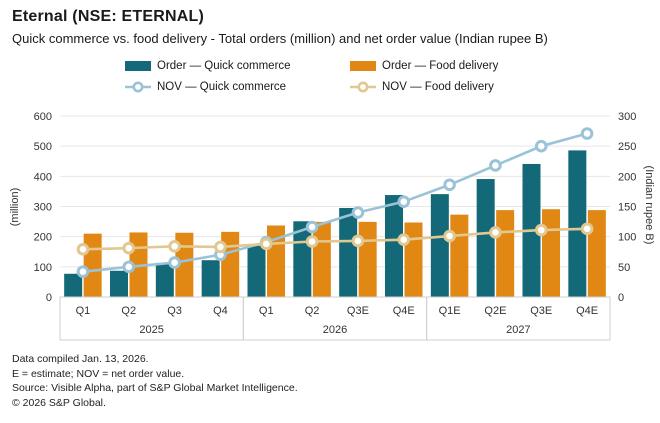 This screenshot has width=660, height=423. What do you see at coordinates (43, 177) in the screenshot?
I see `left-axis-tick-label: 400` at bounding box center [43, 177].